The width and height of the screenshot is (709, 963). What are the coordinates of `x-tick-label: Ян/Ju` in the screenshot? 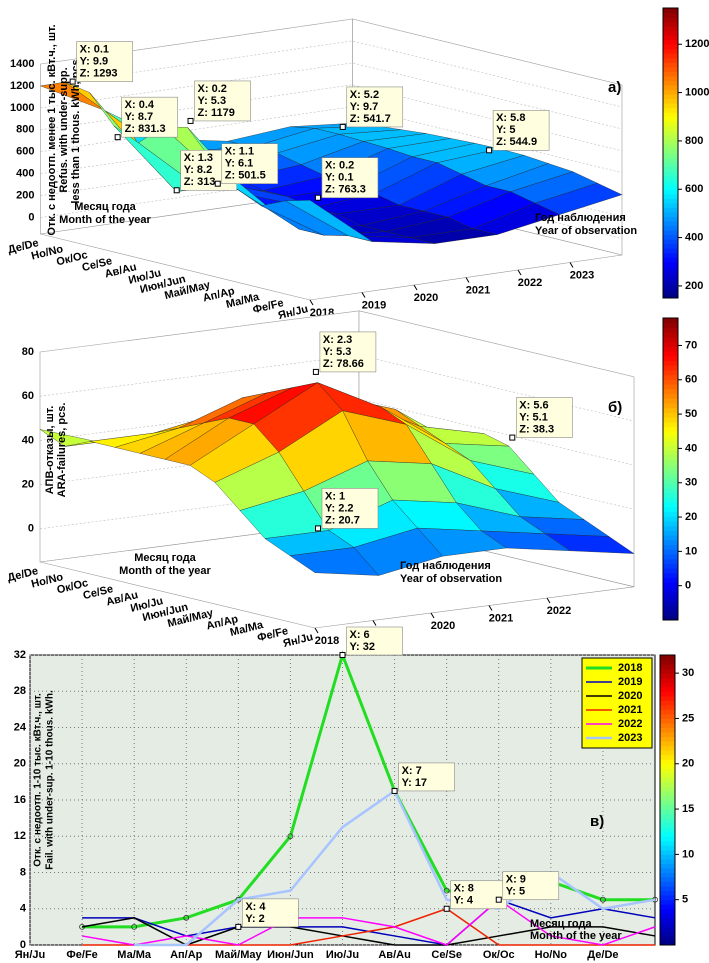 It's located at (30, 955).